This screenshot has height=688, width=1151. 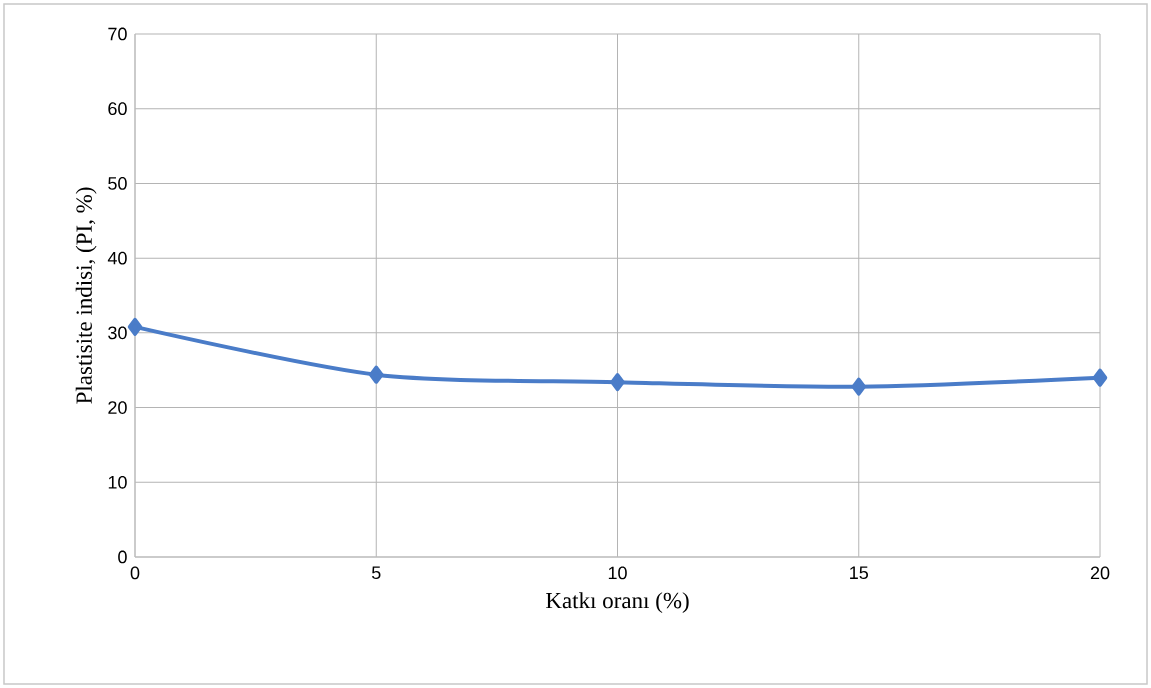 I want to click on y-tick-label: 50, so click(x=117, y=183).